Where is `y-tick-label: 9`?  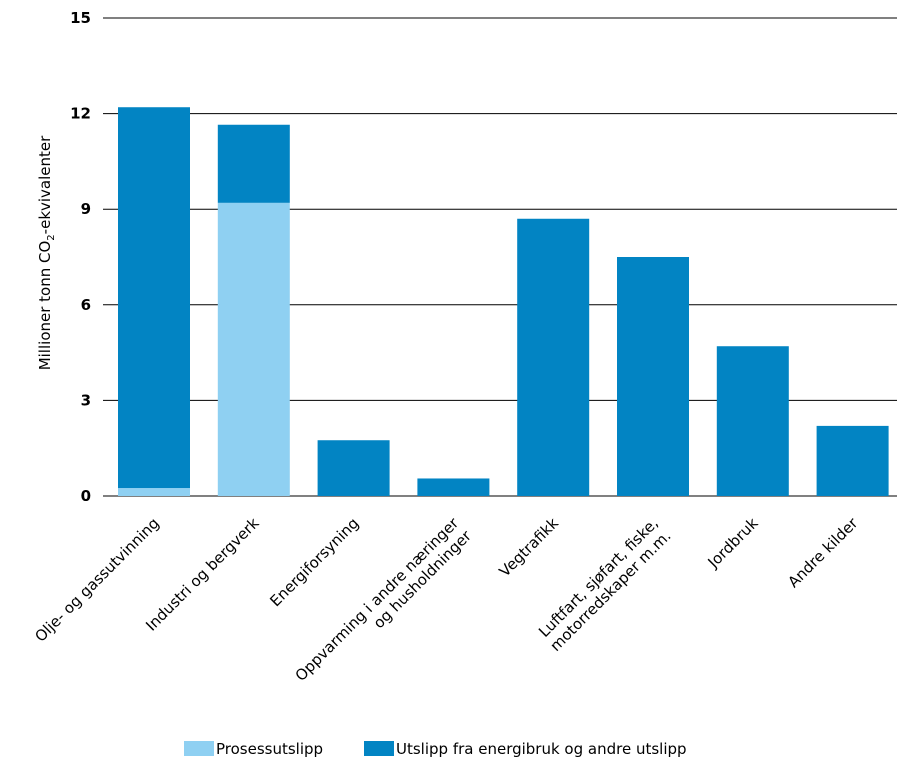 y-tick-label: 9 is located at coordinates (86, 209).